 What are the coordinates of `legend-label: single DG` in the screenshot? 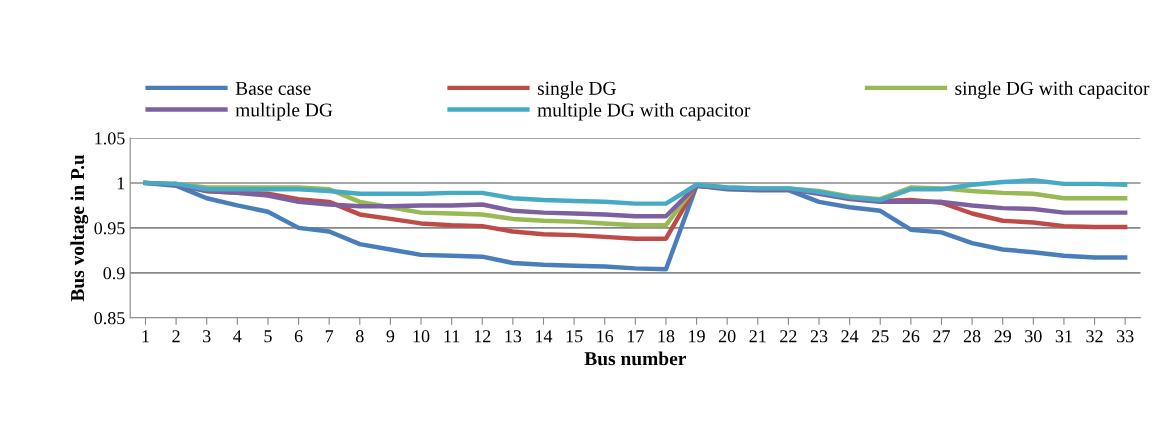 It's located at (576, 90).